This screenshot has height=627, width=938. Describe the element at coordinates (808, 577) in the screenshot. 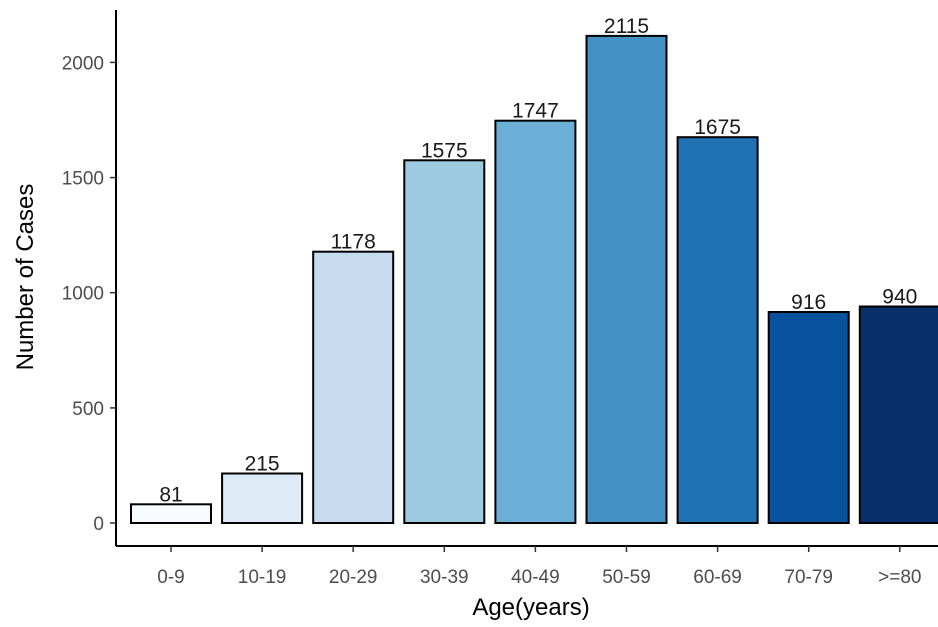

I see `x-tick-label-70-79: 70-79` at that location.